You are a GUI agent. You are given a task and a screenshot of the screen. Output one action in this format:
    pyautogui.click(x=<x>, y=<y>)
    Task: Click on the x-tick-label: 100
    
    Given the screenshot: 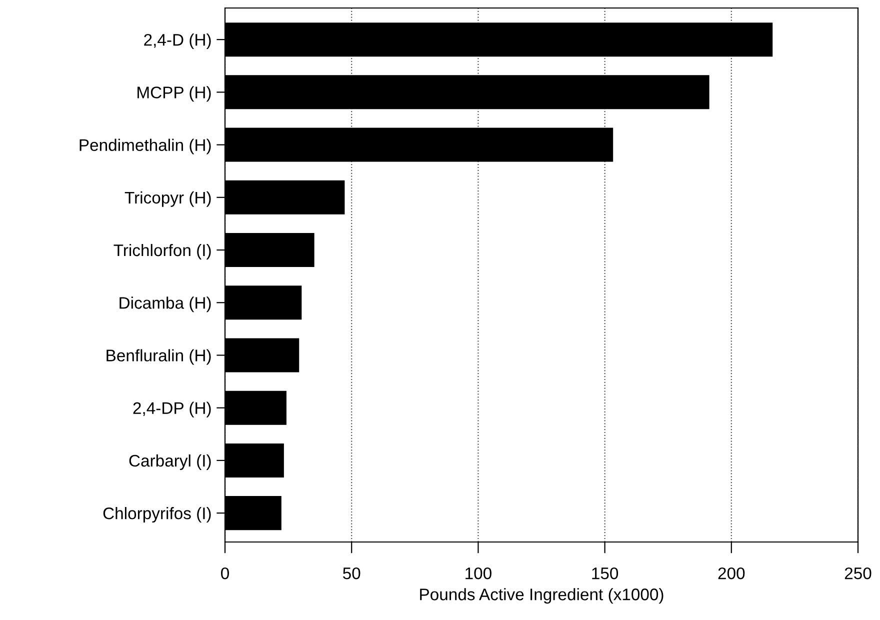 What is the action you would take?
    pyautogui.click(x=479, y=573)
    